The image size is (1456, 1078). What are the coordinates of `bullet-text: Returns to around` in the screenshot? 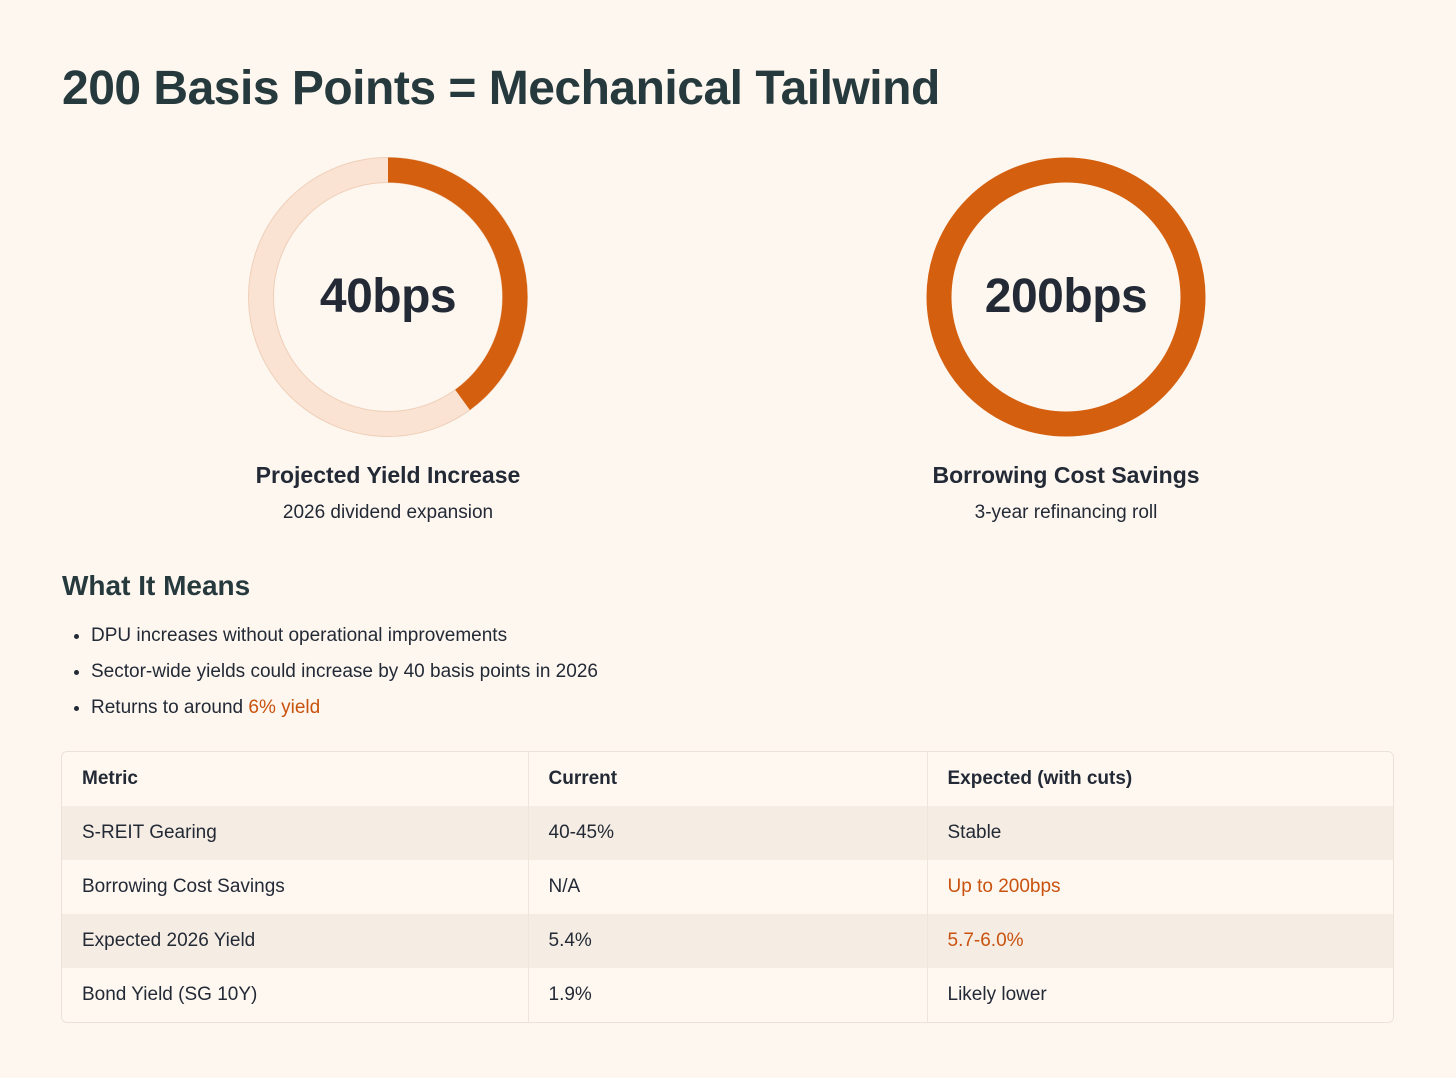 It's located at (170, 707).